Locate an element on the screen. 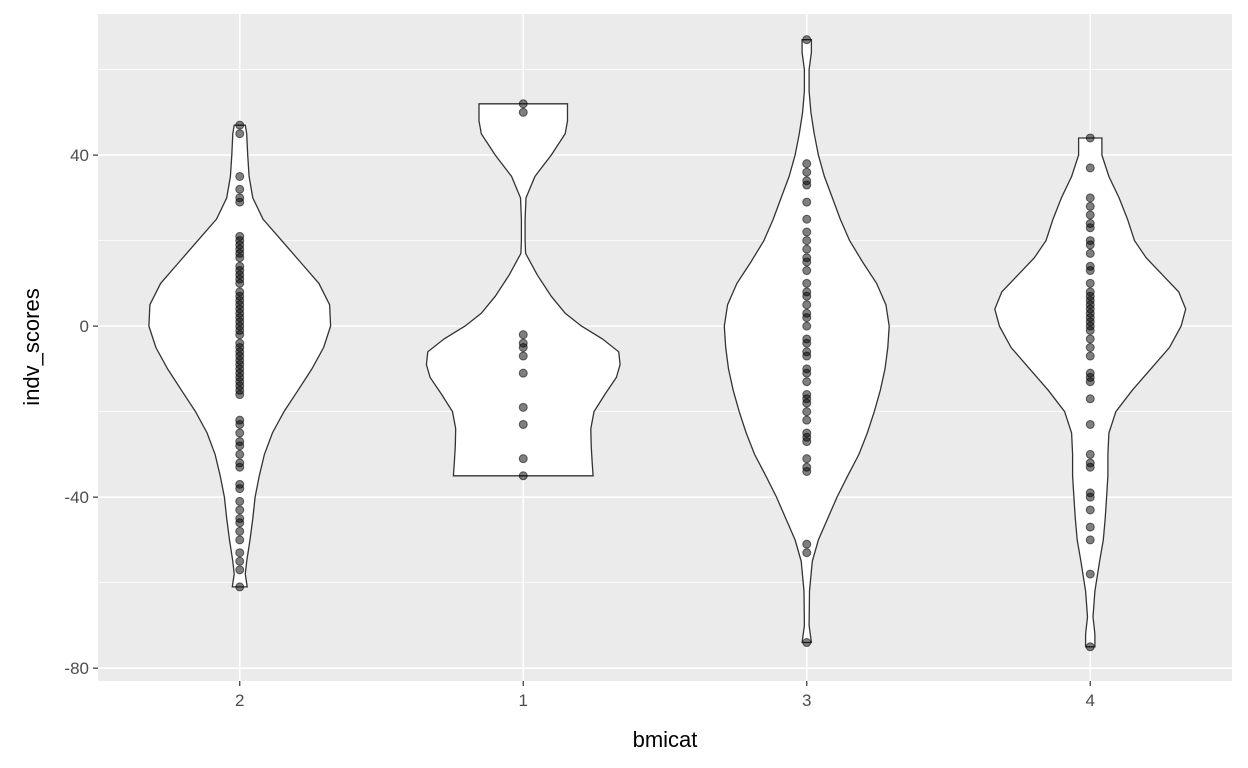 Image resolution: width=1248 pixels, height=768 pixels. x-axis-title: bmicat is located at coordinates (665, 739).